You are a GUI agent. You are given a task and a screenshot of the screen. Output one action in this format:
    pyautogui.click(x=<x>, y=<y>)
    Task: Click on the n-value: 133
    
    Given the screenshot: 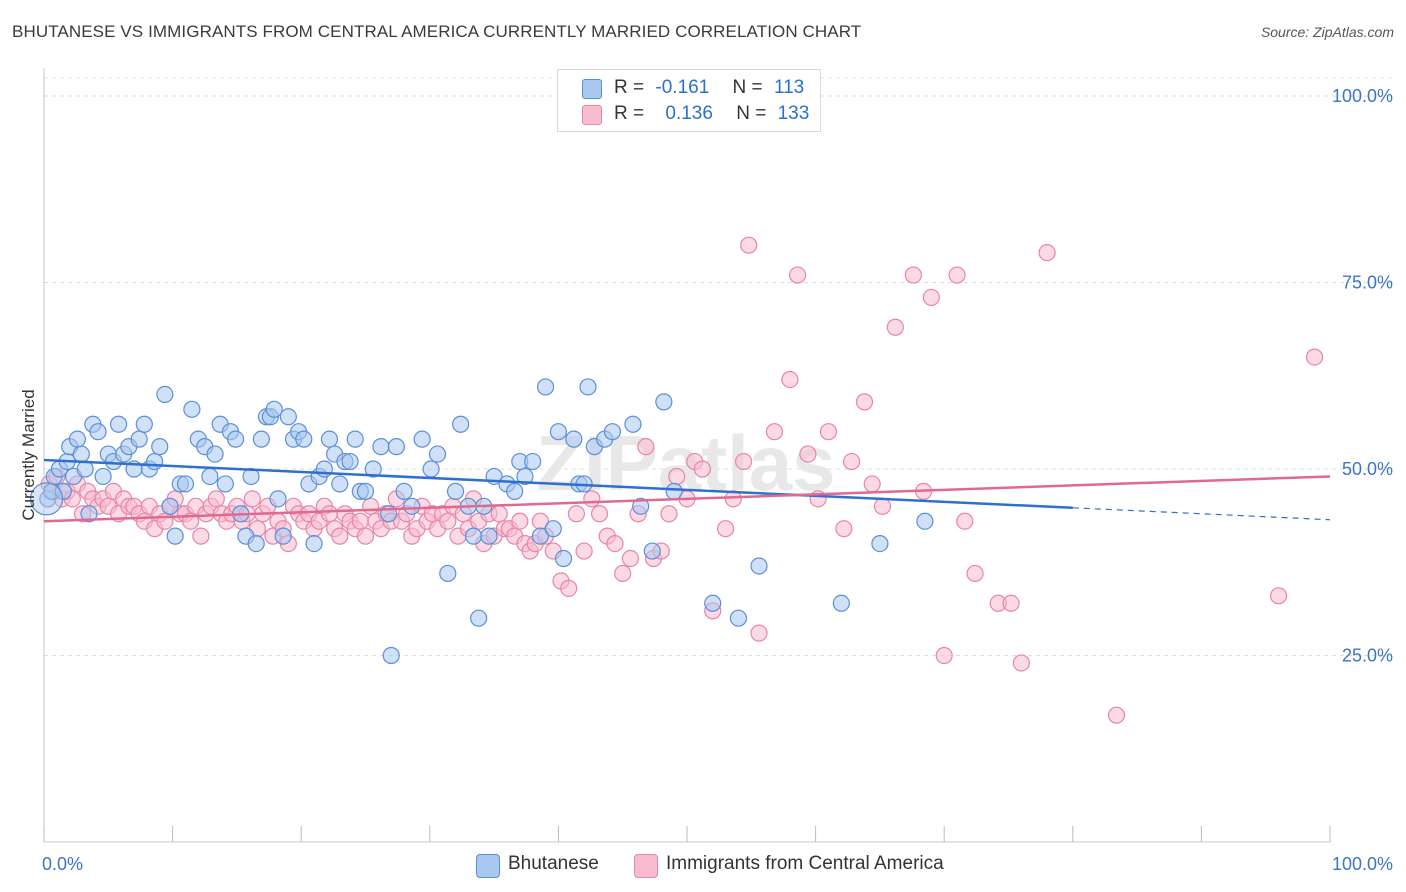 What is the action you would take?
    pyautogui.click(x=793, y=113)
    